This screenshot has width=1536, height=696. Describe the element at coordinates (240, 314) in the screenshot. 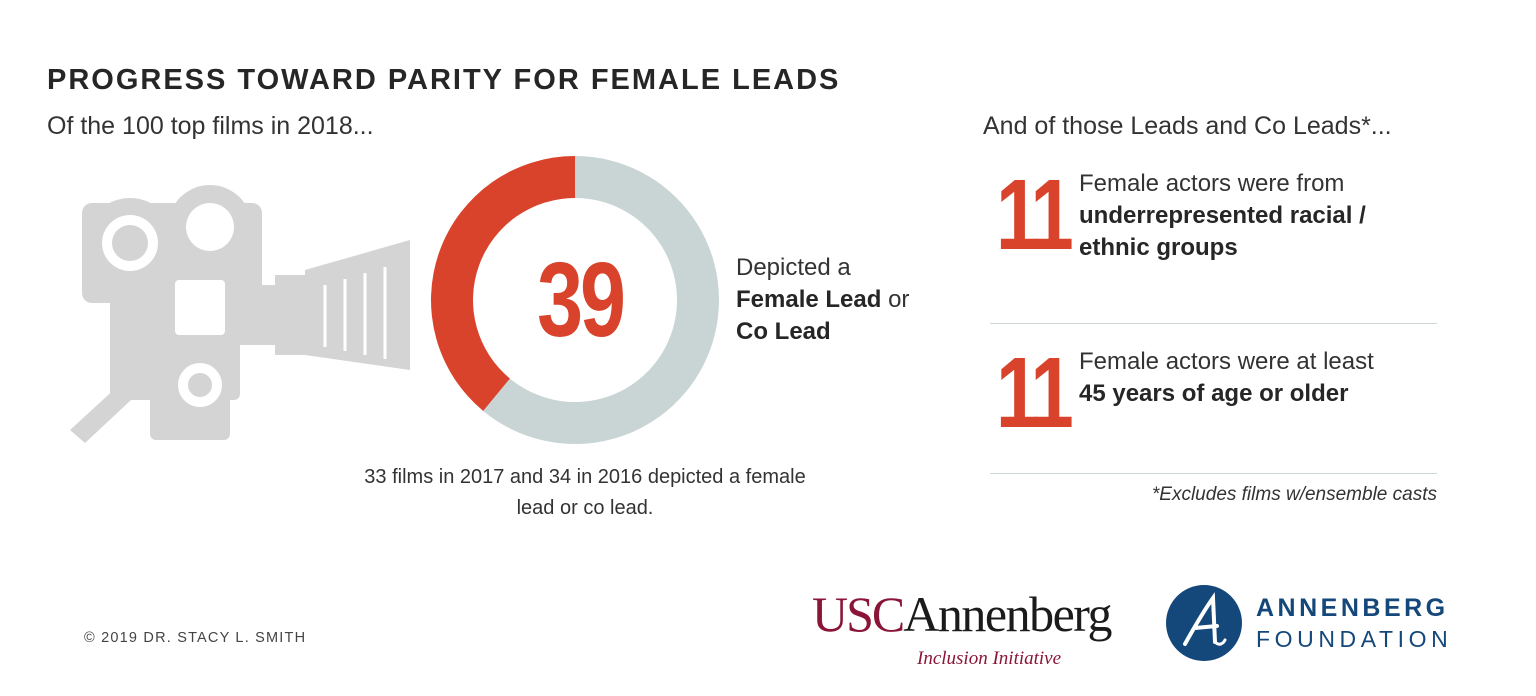

I see `film-camera-icon` at that location.